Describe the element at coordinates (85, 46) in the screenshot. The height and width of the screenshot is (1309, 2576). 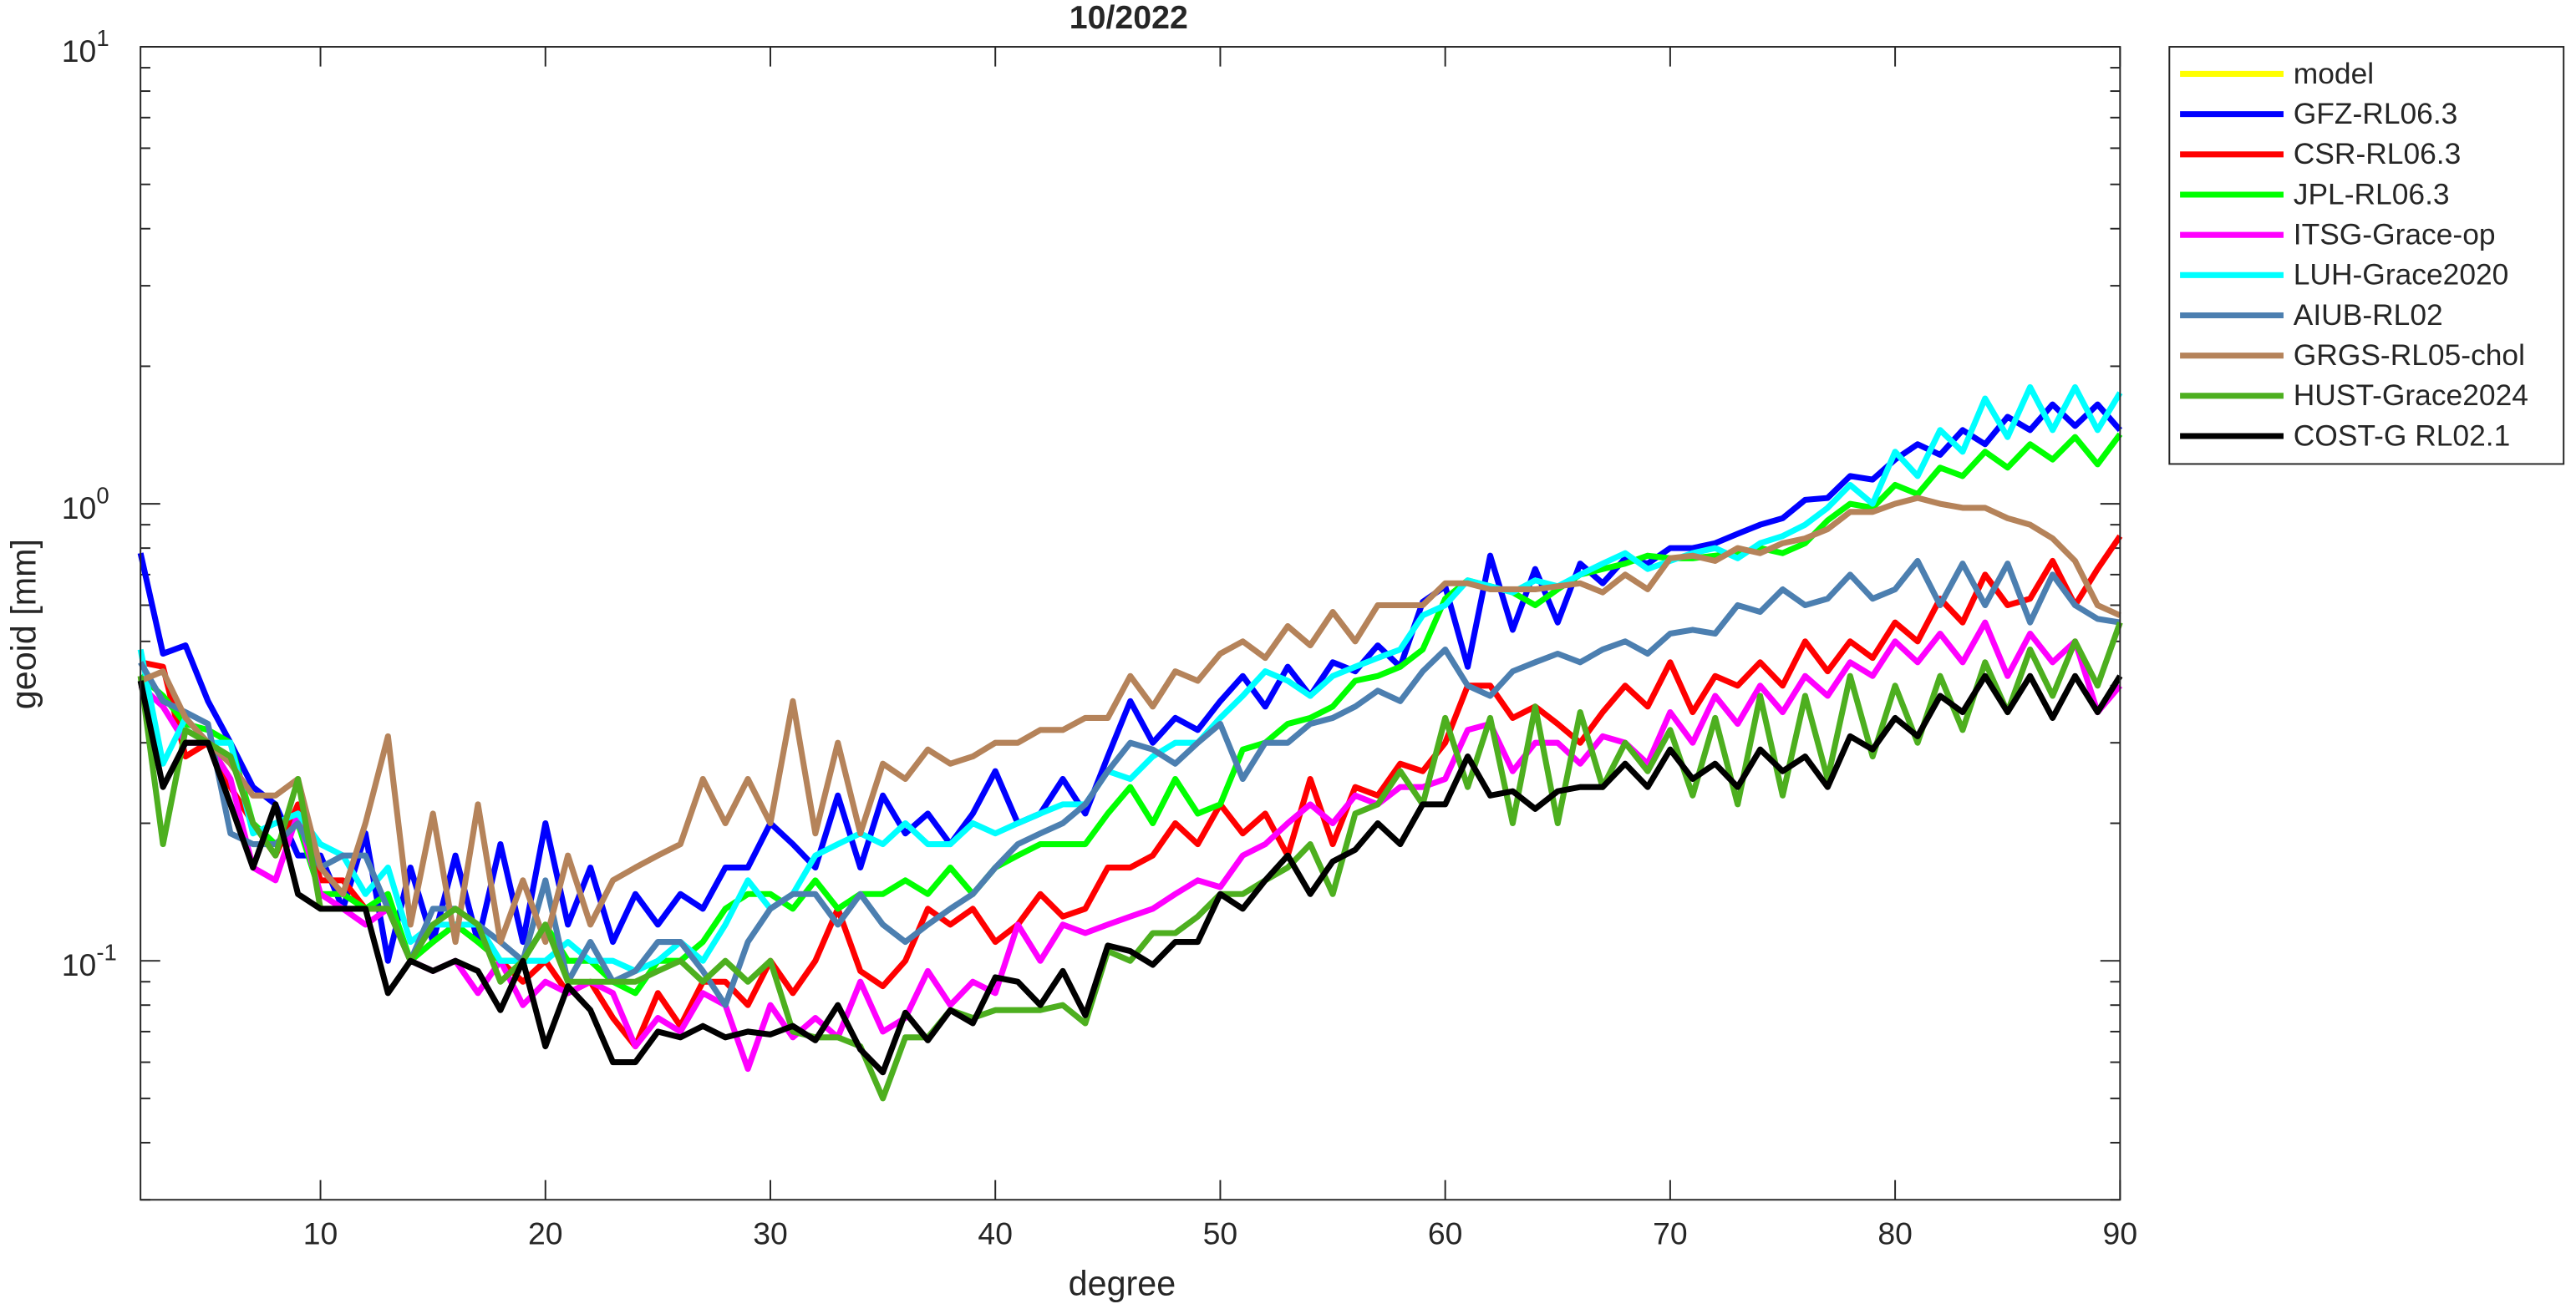
I see `y-tick-label: 10¹` at that location.